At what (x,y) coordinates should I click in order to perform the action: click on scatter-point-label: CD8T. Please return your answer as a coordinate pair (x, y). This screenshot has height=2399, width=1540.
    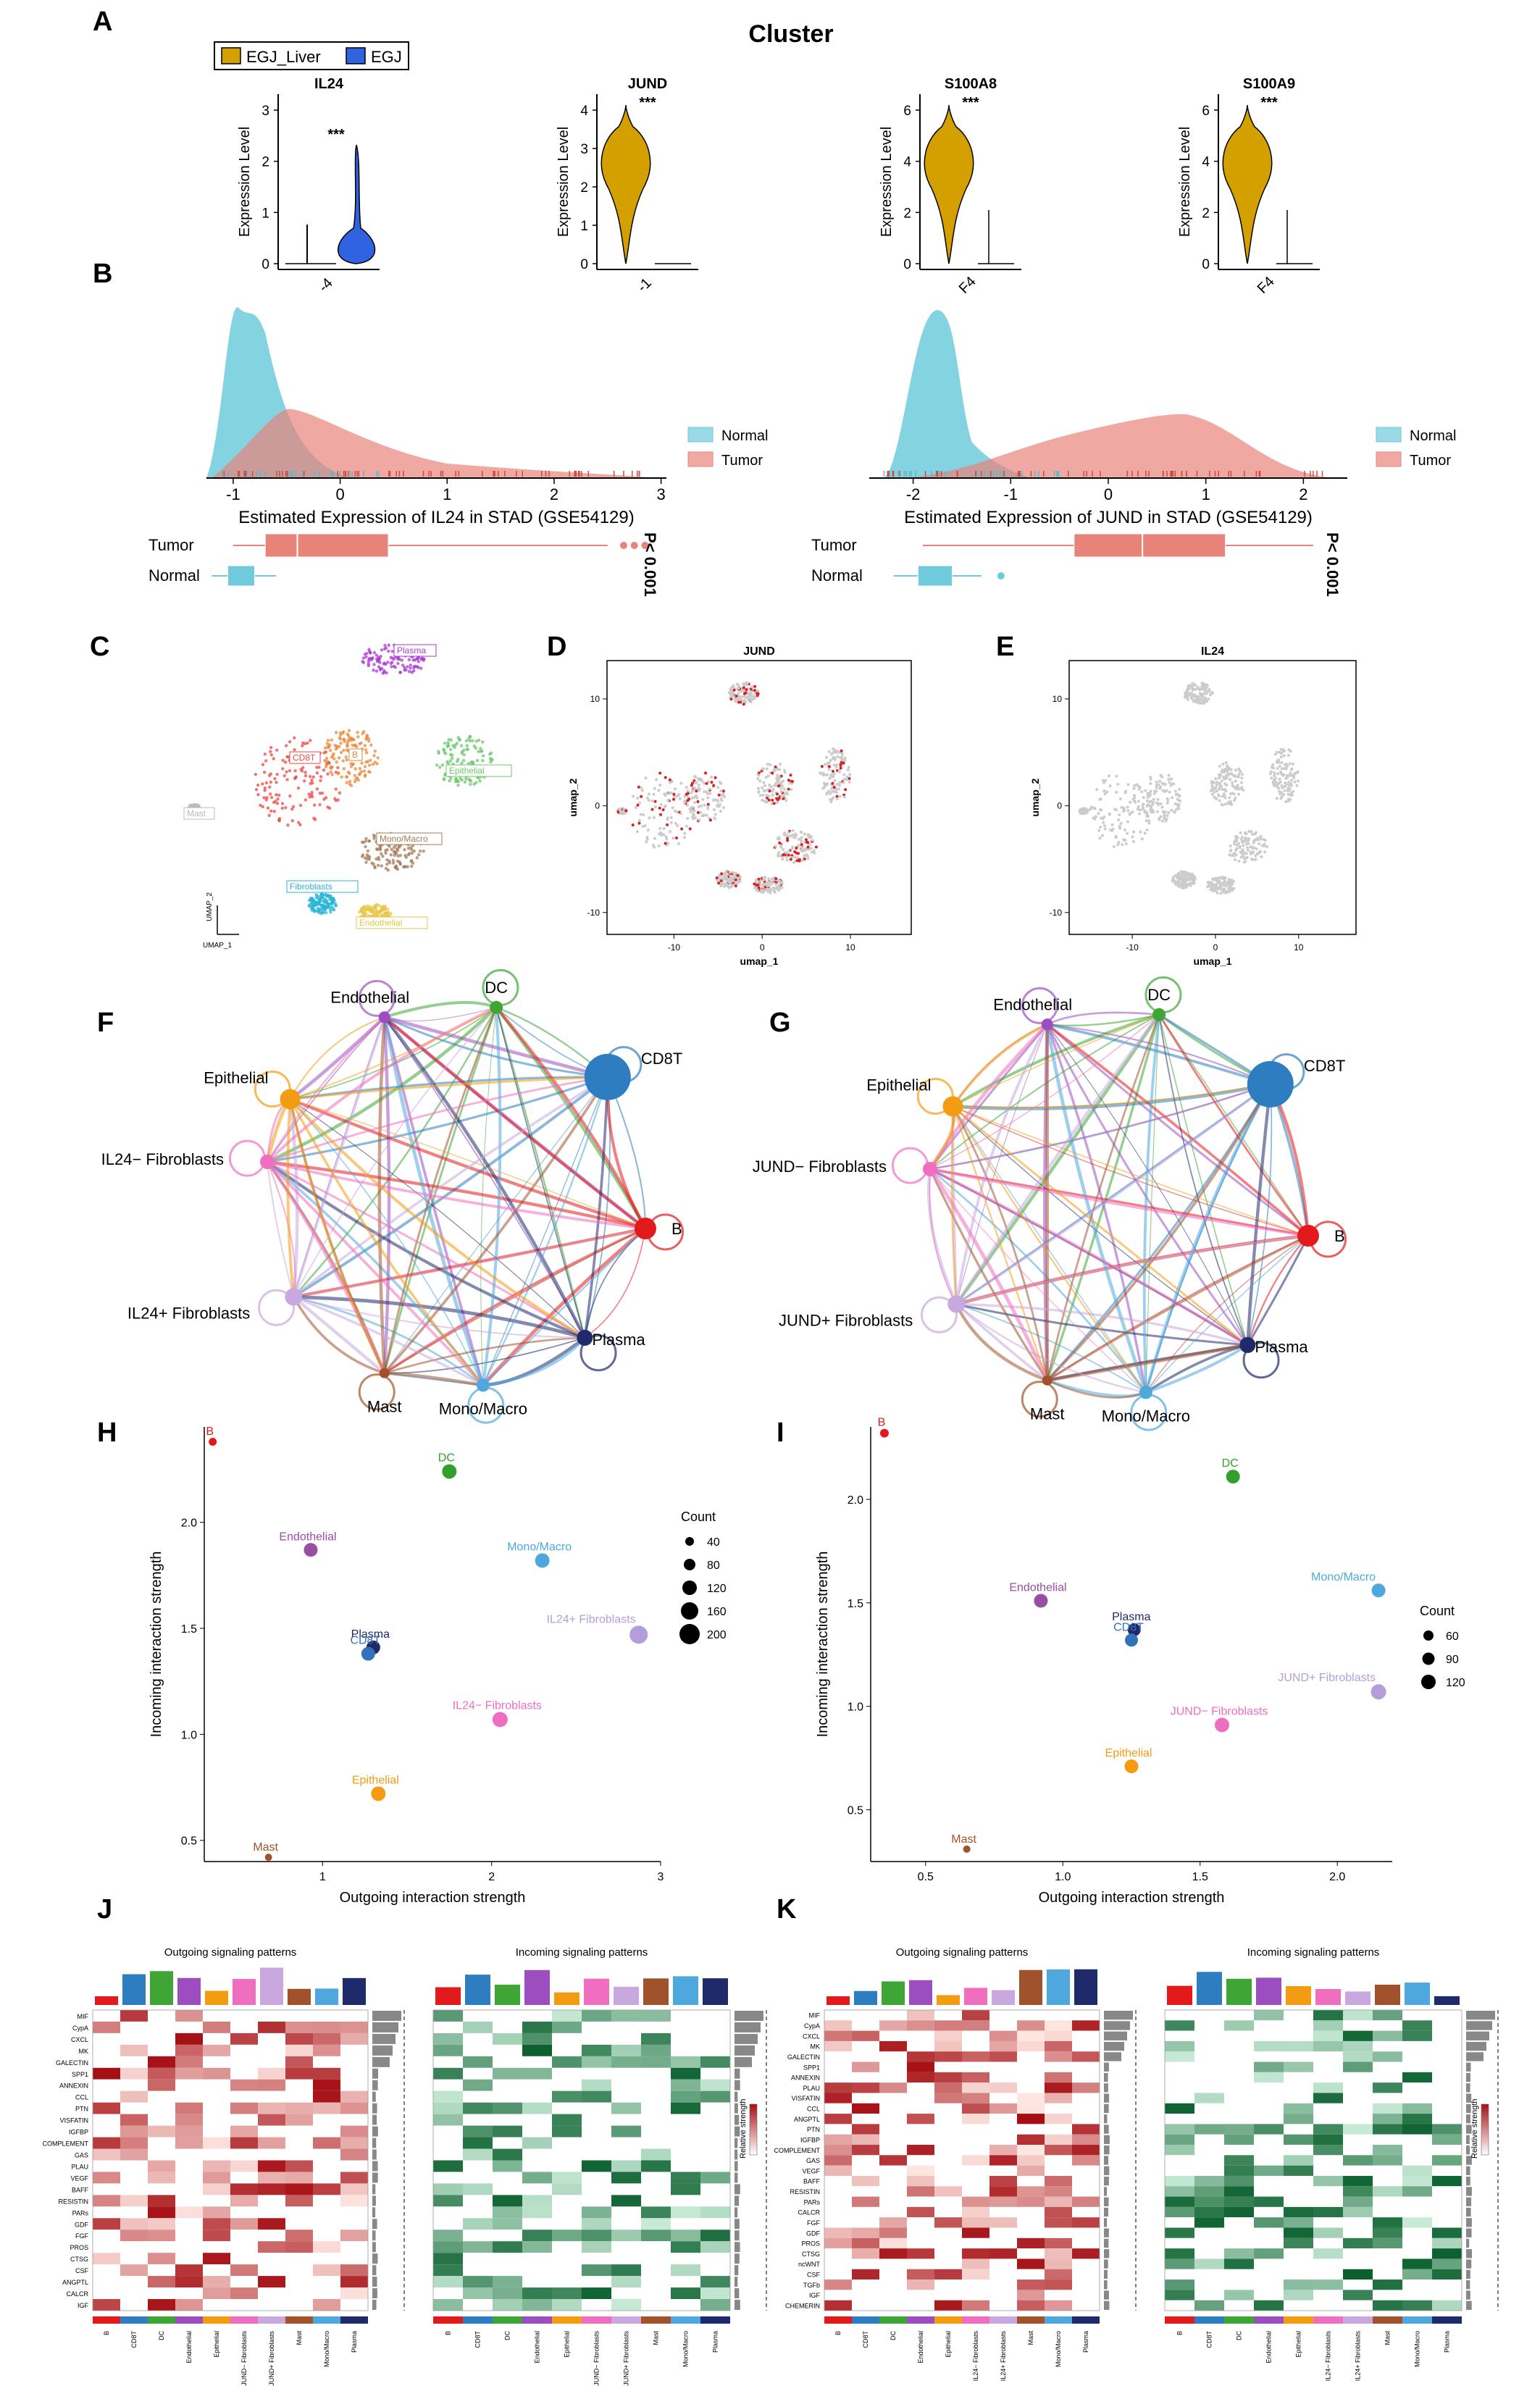
    Looking at the image, I should click on (1128, 1627).